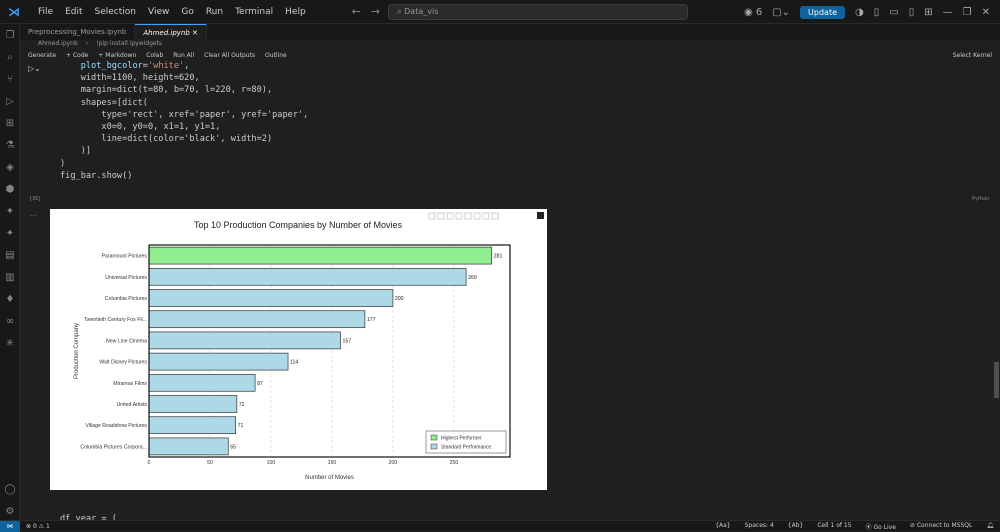  Describe the element at coordinates (823, 12) in the screenshot. I see `update-button: Update` at that location.